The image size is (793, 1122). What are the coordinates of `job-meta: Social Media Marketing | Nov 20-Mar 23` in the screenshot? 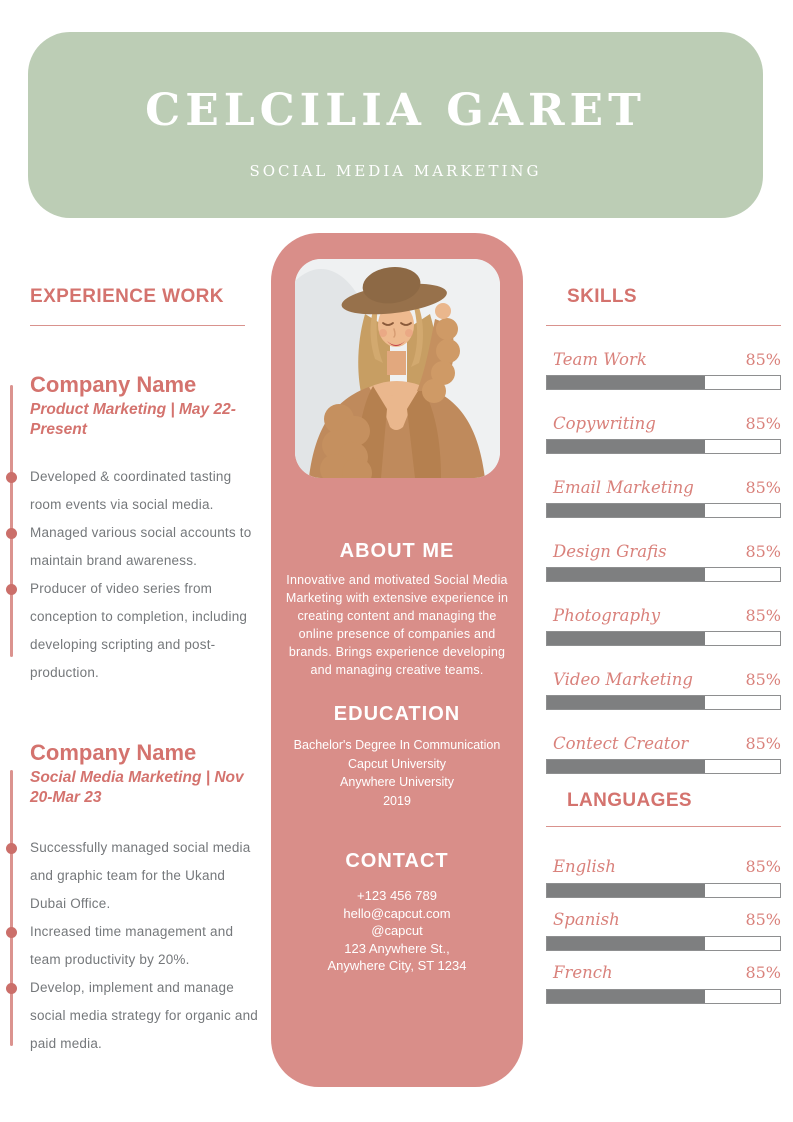 It's located at (137, 787).